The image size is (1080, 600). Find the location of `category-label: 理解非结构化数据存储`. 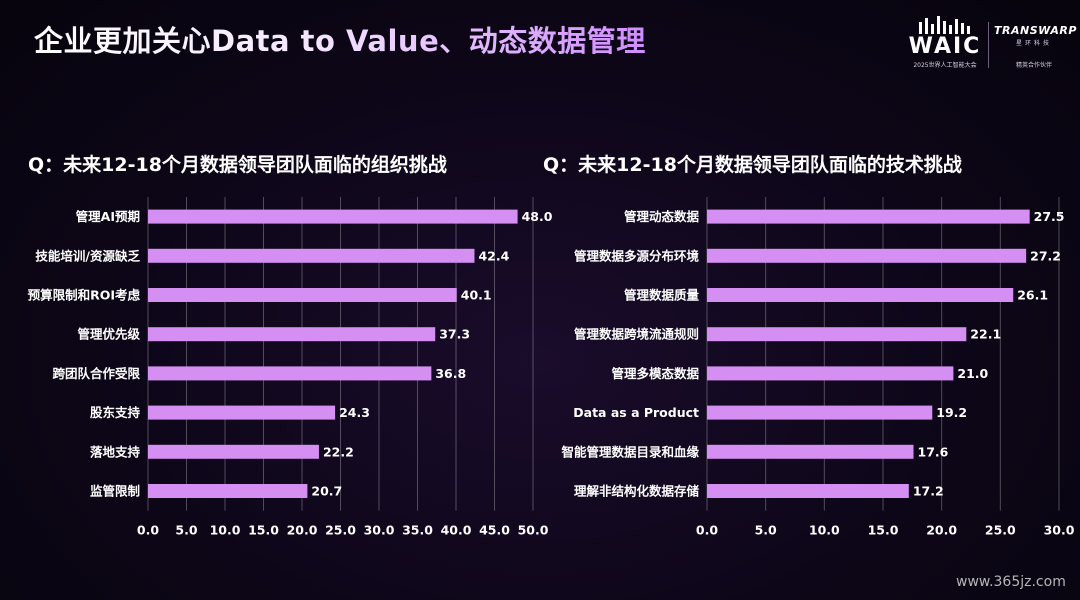

category-label: 理解非结构化数据存储 is located at coordinates (637, 491).